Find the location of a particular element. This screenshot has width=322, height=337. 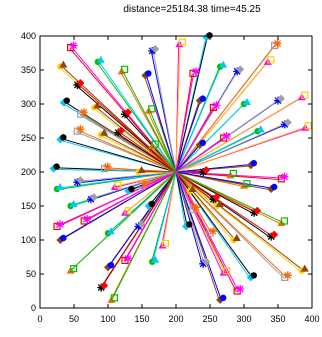

y-tick-label: 300 is located at coordinates (28, 104).